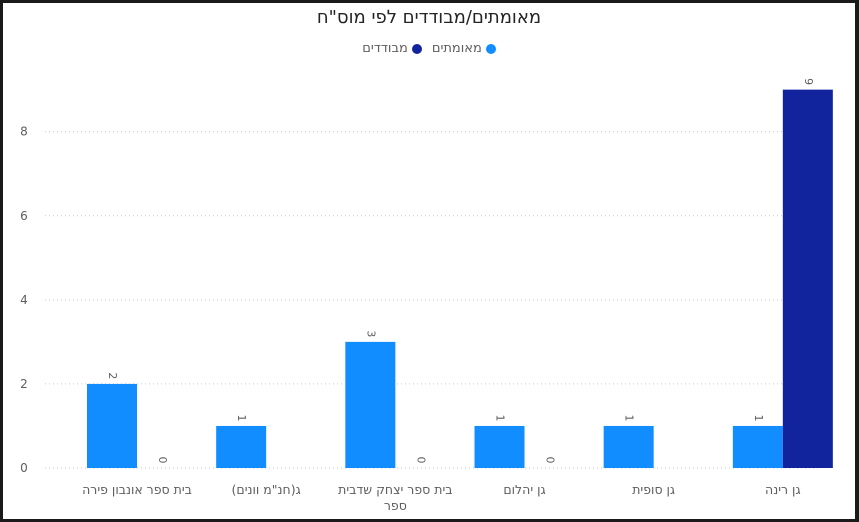  I want to click on legend-label-confirmed: מאומתים, so click(456, 48).